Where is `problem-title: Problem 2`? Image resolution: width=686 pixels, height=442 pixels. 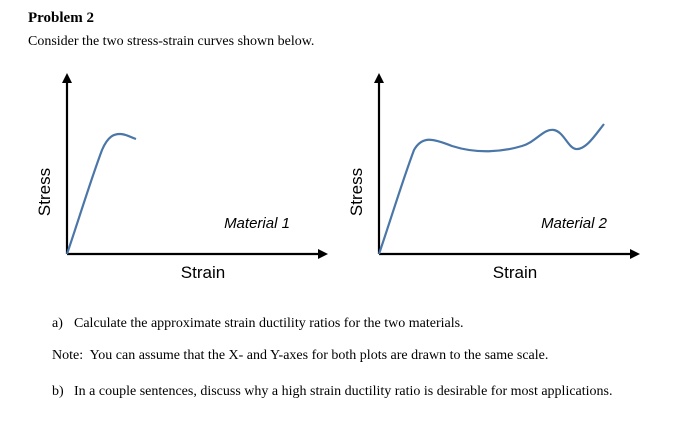 problem-title: Problem 2 is located at coordinates (61, 18).